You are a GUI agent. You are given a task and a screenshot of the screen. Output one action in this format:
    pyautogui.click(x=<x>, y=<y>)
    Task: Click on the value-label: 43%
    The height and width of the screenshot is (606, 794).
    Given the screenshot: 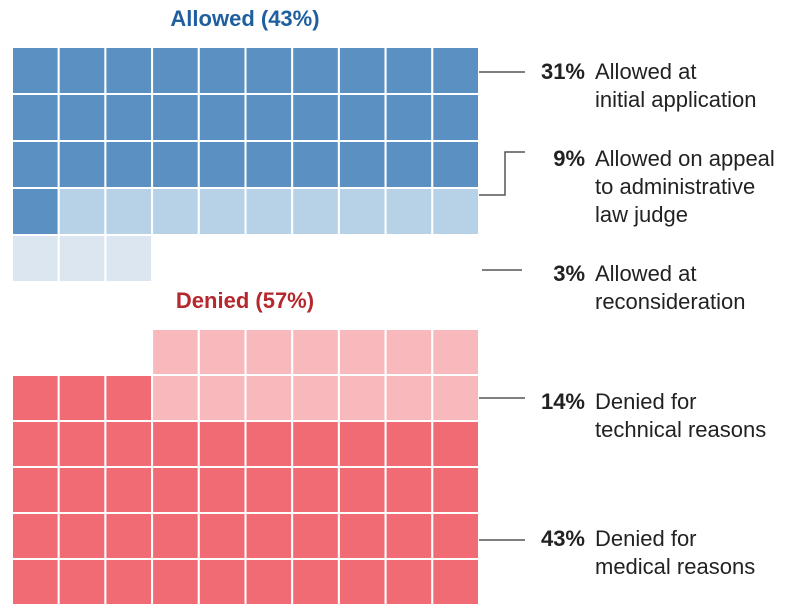 What is the action you would take?
    pyautogui.click(x=563, y=538)
    